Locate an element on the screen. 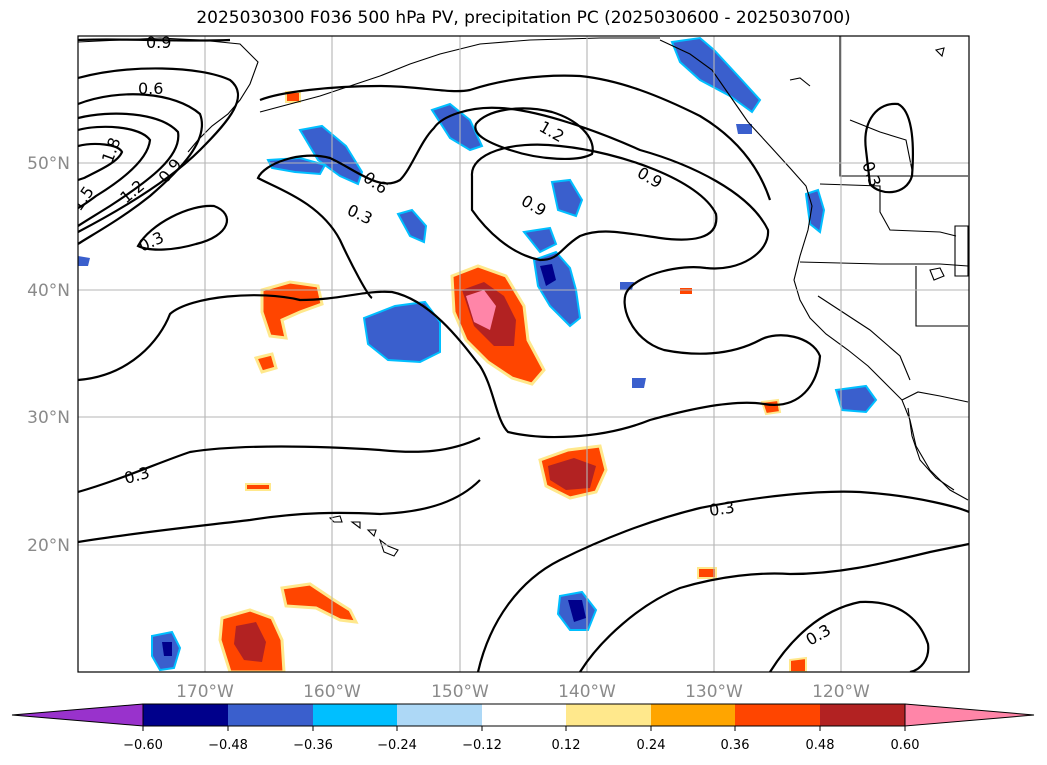 The height and width of the screenshot is (765, 1047). colorbar-tick: 0.48 is located at coordinates (820, 745).